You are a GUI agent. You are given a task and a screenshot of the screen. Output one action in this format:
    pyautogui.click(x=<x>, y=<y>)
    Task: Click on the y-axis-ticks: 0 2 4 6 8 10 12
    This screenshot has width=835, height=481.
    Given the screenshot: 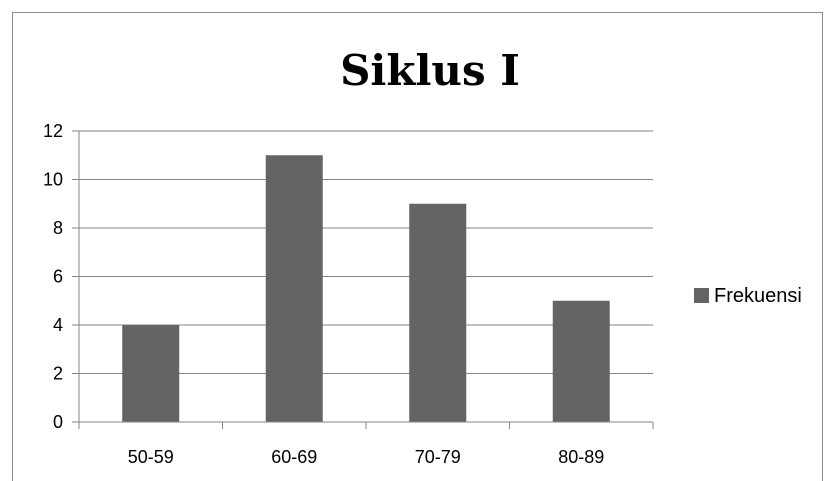 What is the action you would take?
    pyautogui.click(x=61, y=276)
    